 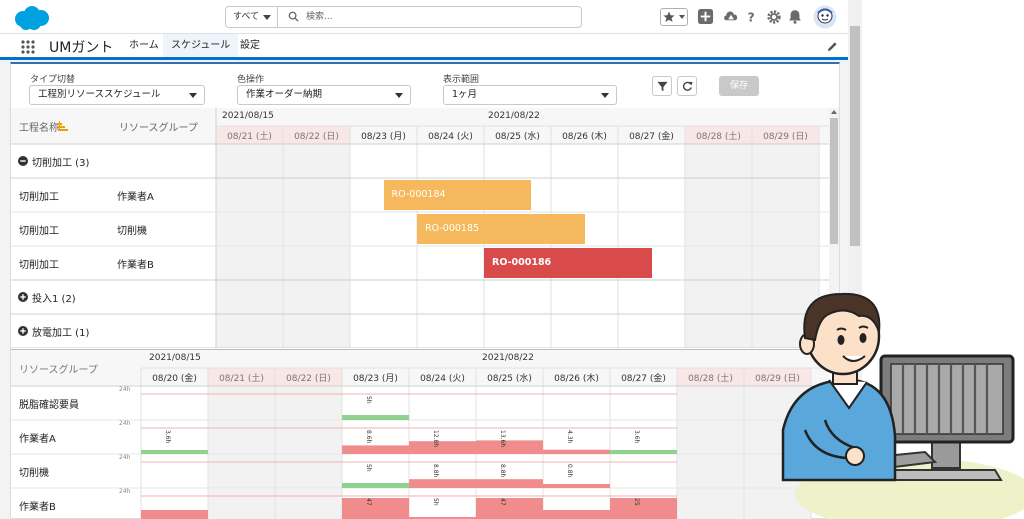 I want to click on day-header-label: 08/29 (日), so click(x=785, y=137).